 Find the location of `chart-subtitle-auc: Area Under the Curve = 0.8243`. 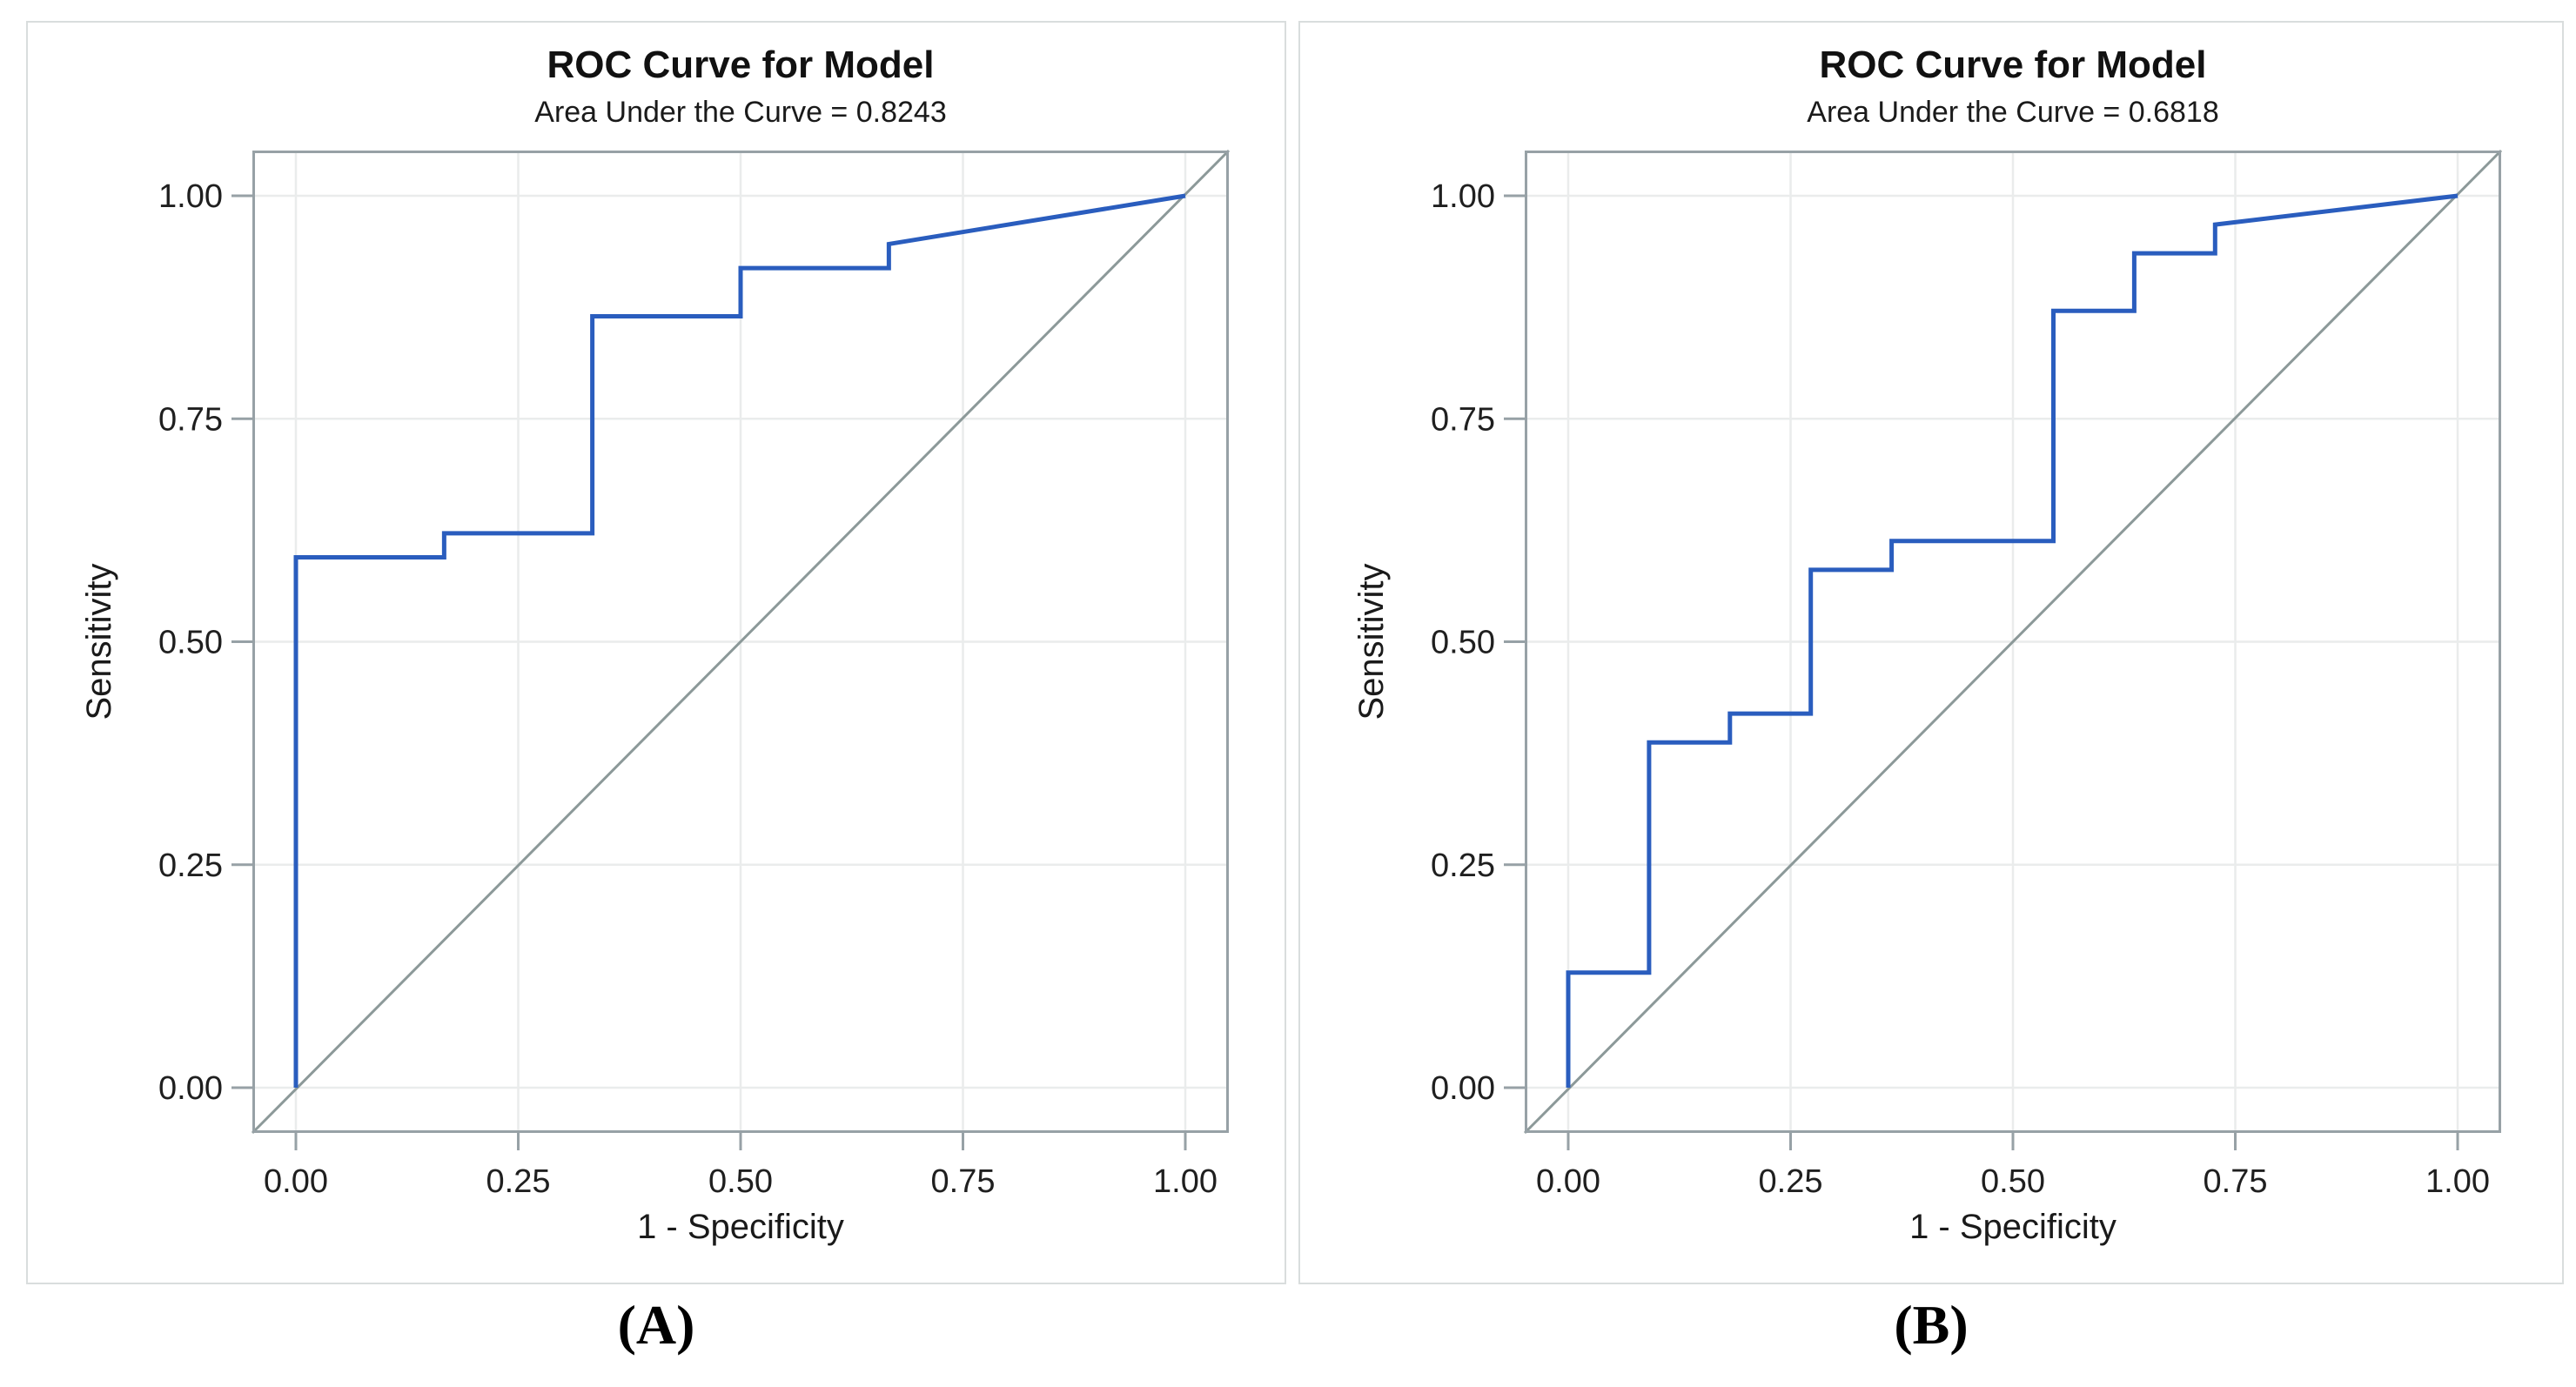

chart-subtitle-auc: Area Under the Curve = 0.8243 is located at coordinates (741, 113).